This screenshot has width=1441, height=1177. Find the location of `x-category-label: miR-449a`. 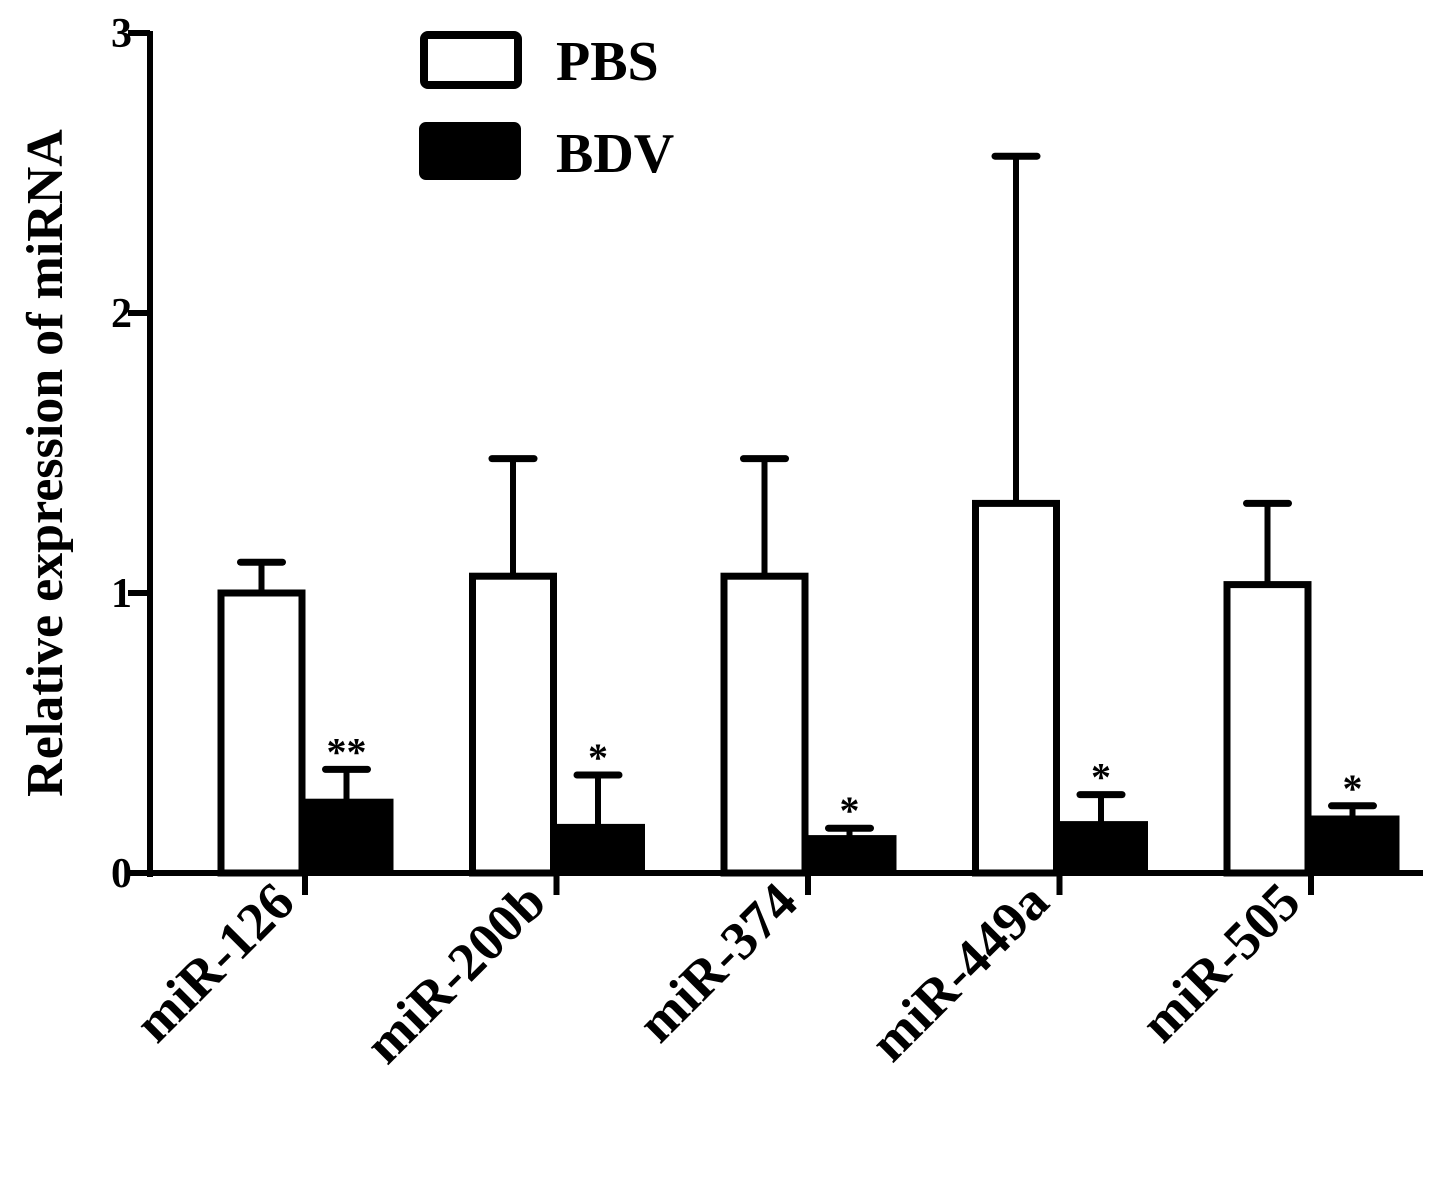

x-category-label: miR-449a is located at coordinates (959, 972).